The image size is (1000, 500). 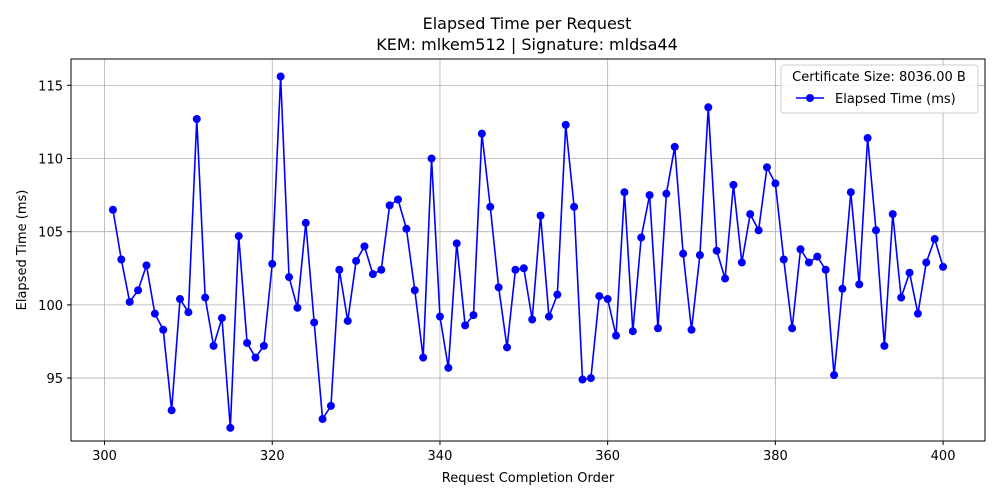 What do you see at coordinates (810, 98) in the screenshot?
I see `legend-marker-sample` at bounding box center [810, 98].